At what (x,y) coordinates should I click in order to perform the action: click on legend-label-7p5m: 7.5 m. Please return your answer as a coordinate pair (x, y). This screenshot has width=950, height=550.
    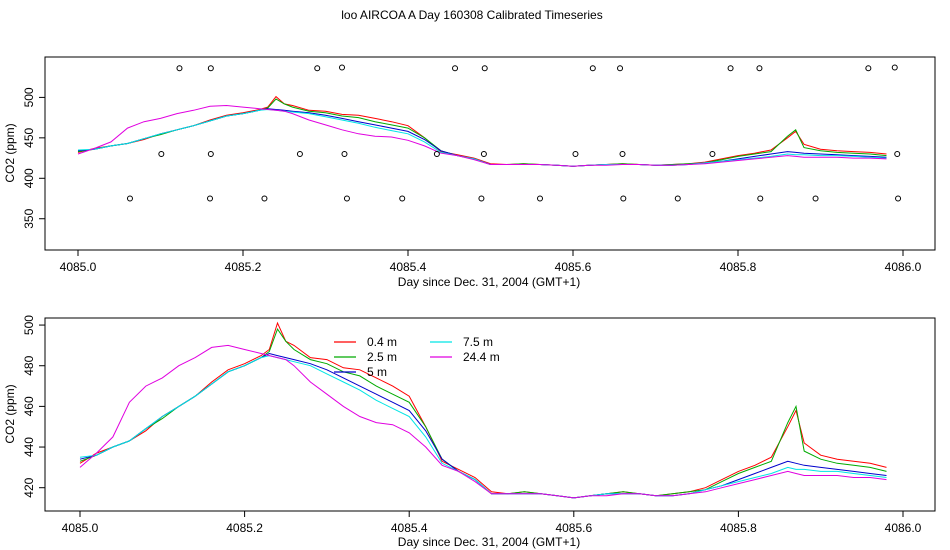
    Looking at the image, I should click on (478, 342).